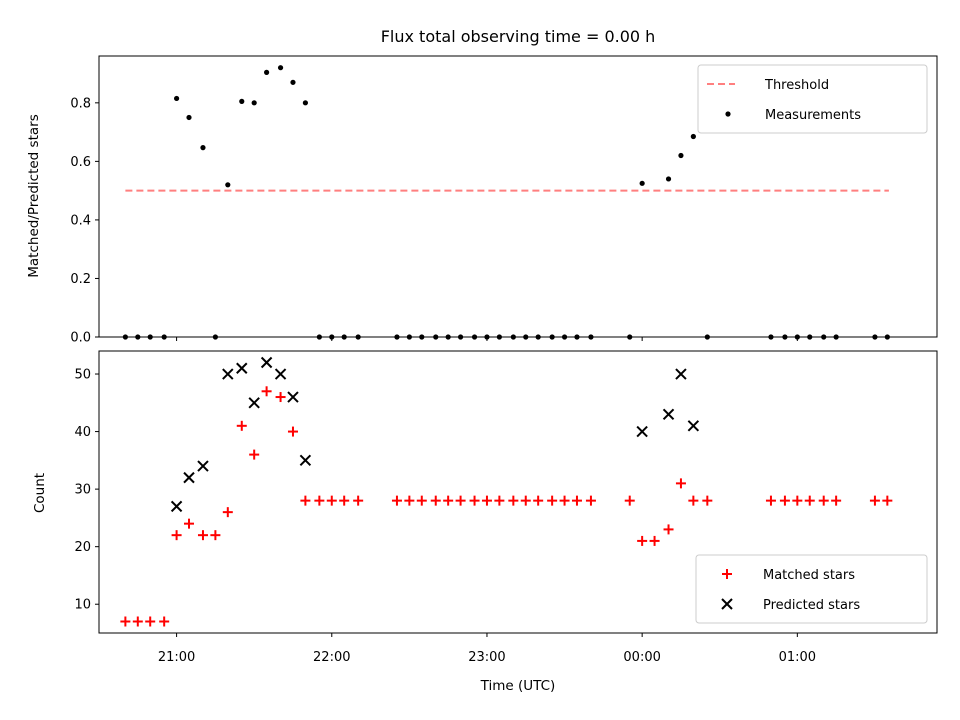 The image size is (960, 720). Describe the element at coordinates (486, 657) in the screenshot. I see `bottom-x-tick-label: 23:00` at that location.